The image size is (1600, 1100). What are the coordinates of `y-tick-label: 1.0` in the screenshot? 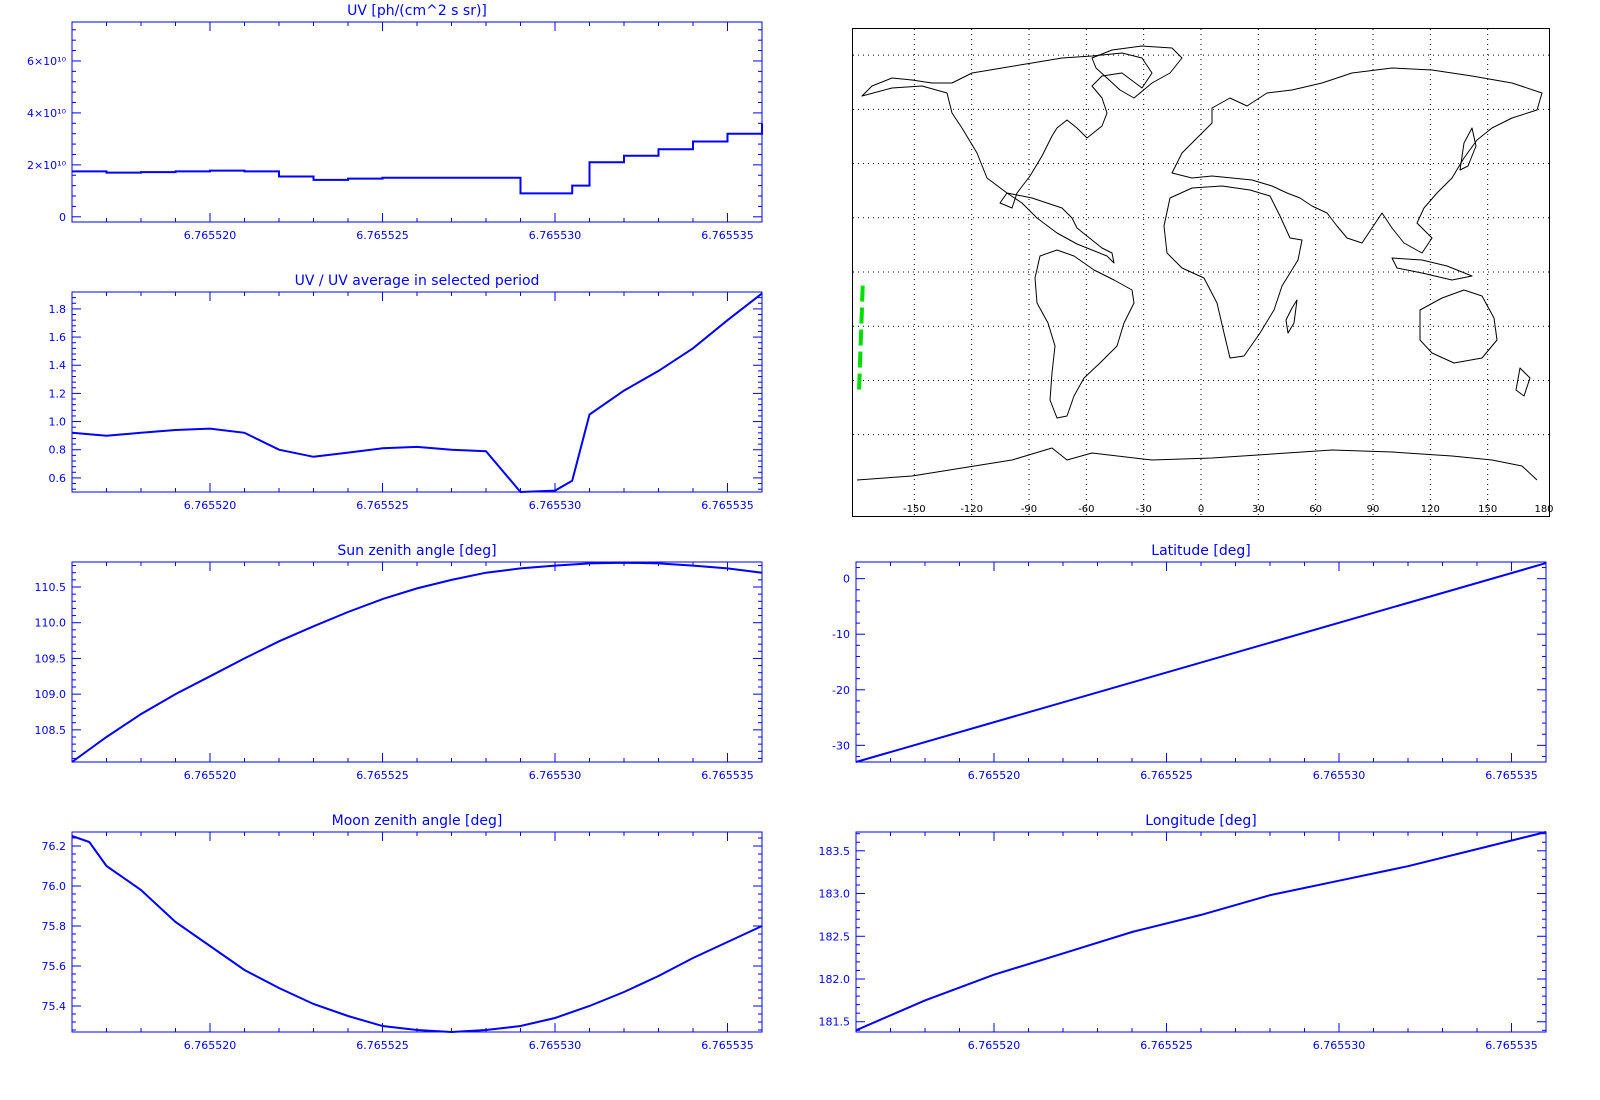 It's located at (58, 422).